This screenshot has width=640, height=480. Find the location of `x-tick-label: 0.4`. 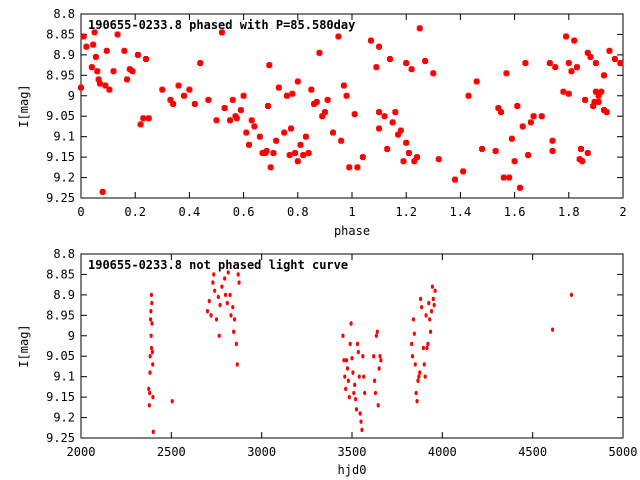

x-tick-label: 0.4 is located at coordinates (190, 212).